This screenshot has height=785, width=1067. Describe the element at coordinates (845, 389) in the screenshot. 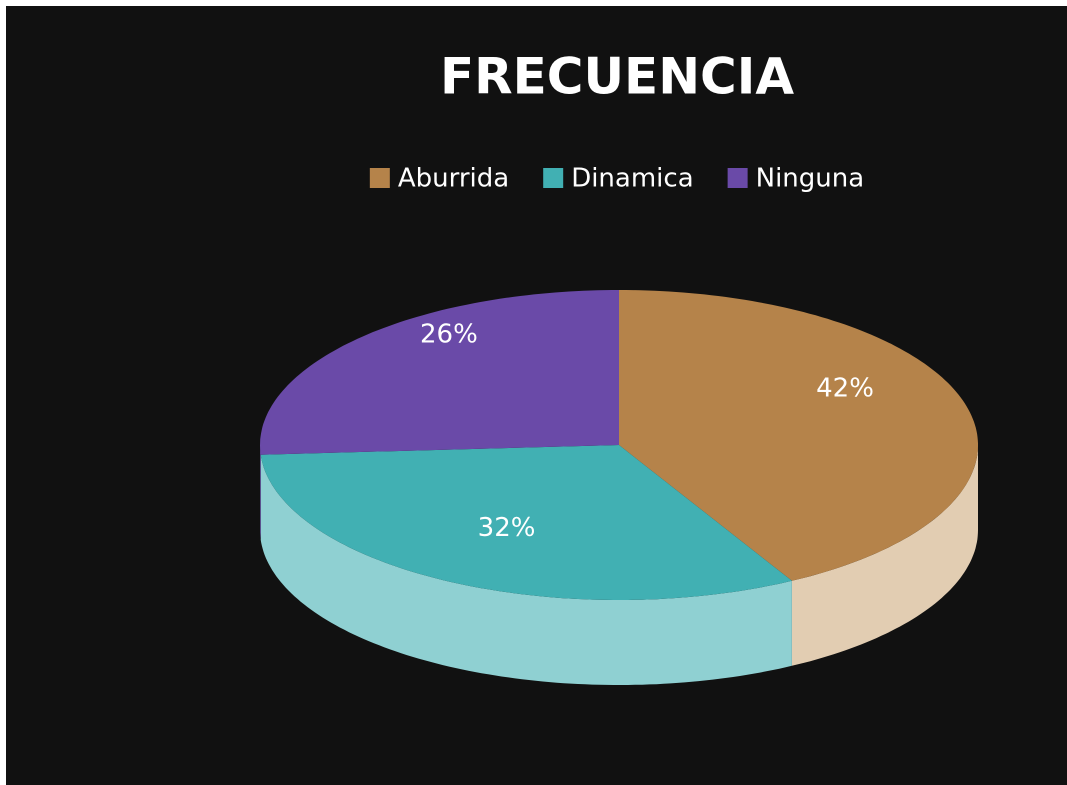

I see `data-label: 42%` at that location.